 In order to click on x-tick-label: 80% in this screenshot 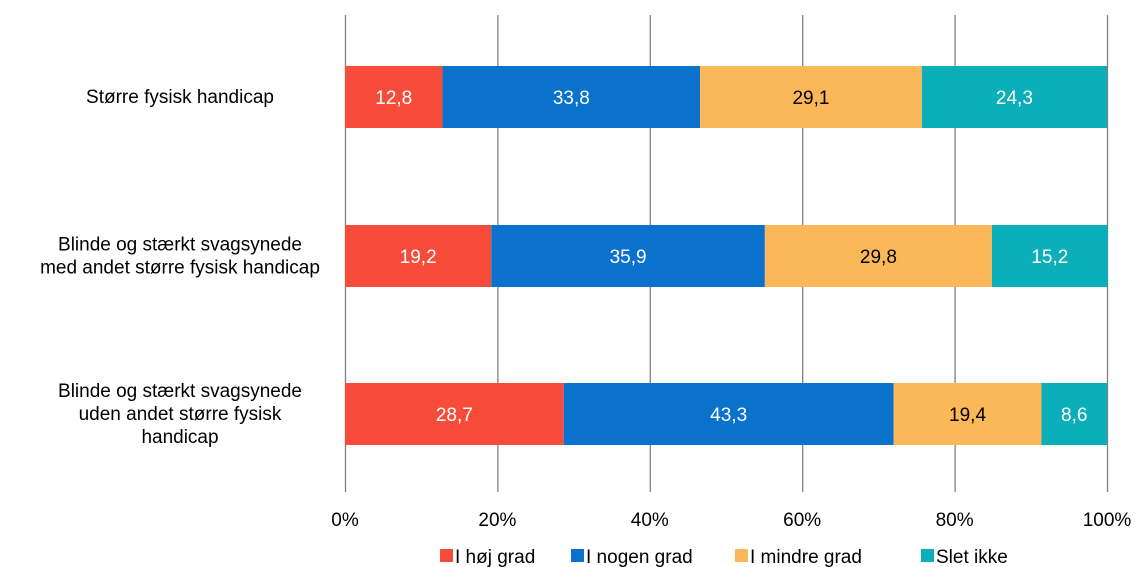, I will do `click(955, 520)`.